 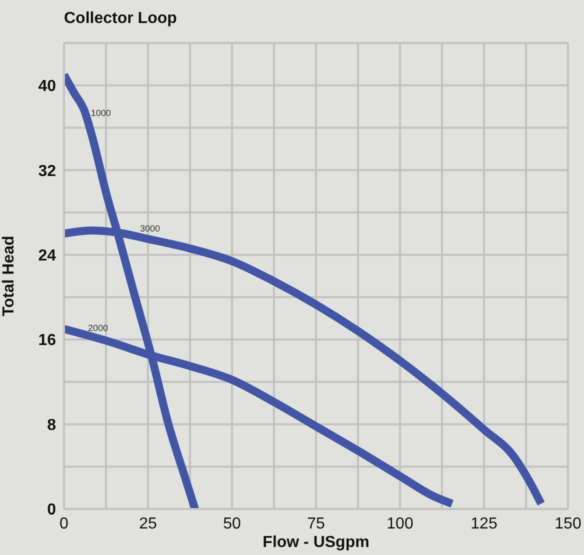 What do you see at coordinates (148, 523) in the screenshot?
I see `x-tick-label: 25` at bounding box center [148, 523].